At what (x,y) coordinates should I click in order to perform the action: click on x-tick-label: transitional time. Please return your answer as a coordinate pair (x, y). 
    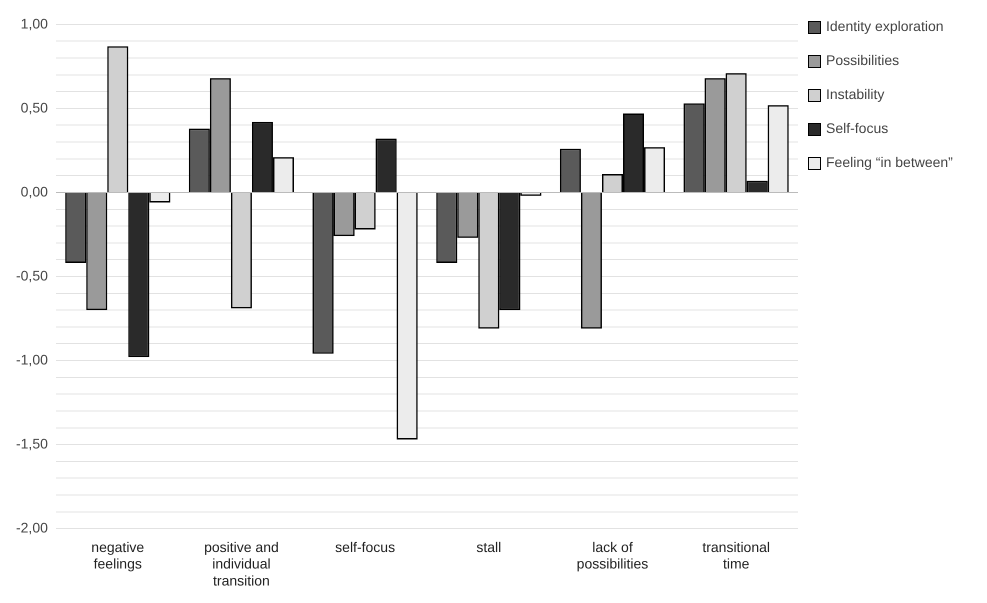
    Looking at the image, I should click on (736, 555).